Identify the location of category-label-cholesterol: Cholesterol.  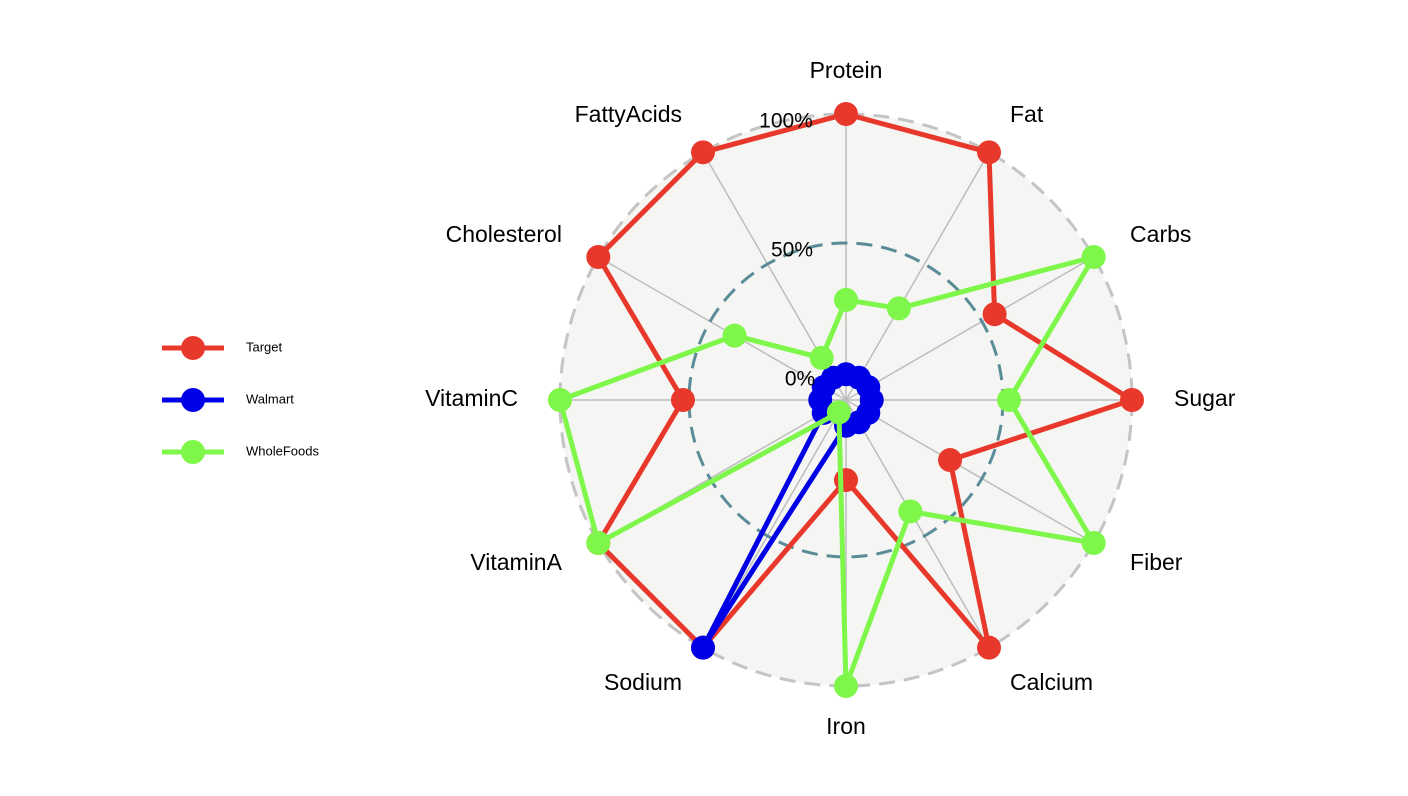
(504, 234).